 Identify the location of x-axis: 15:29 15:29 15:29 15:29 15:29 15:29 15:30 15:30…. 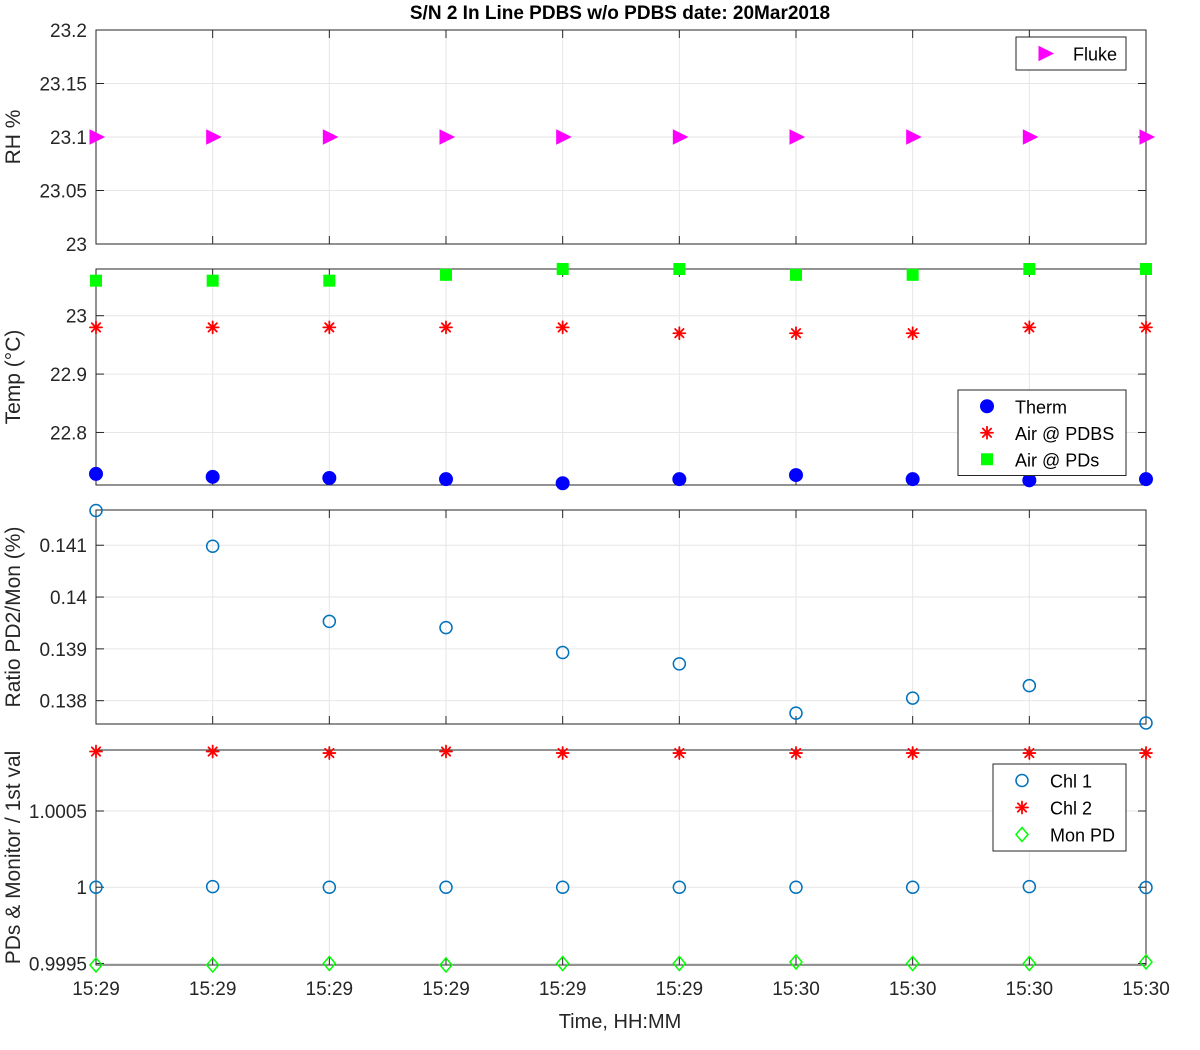
(621, 989).